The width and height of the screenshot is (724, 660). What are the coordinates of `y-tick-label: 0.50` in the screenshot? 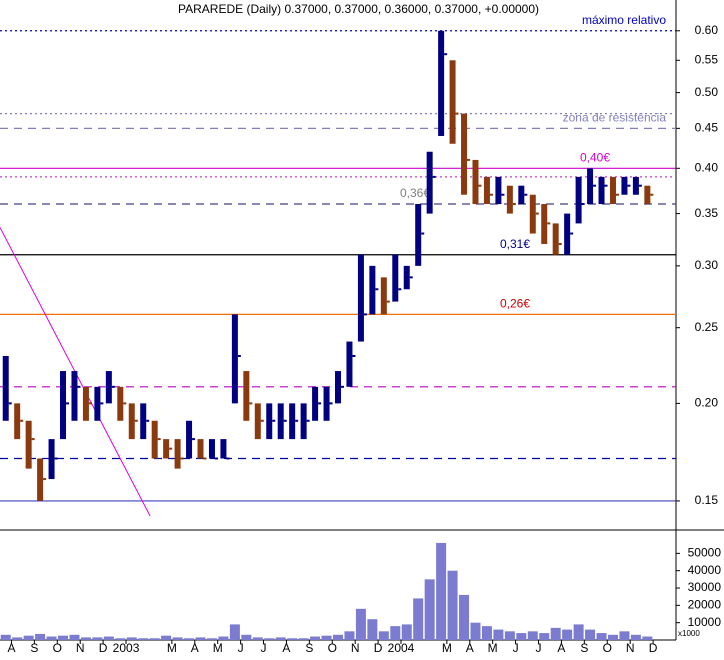 It's located at (707, 92).